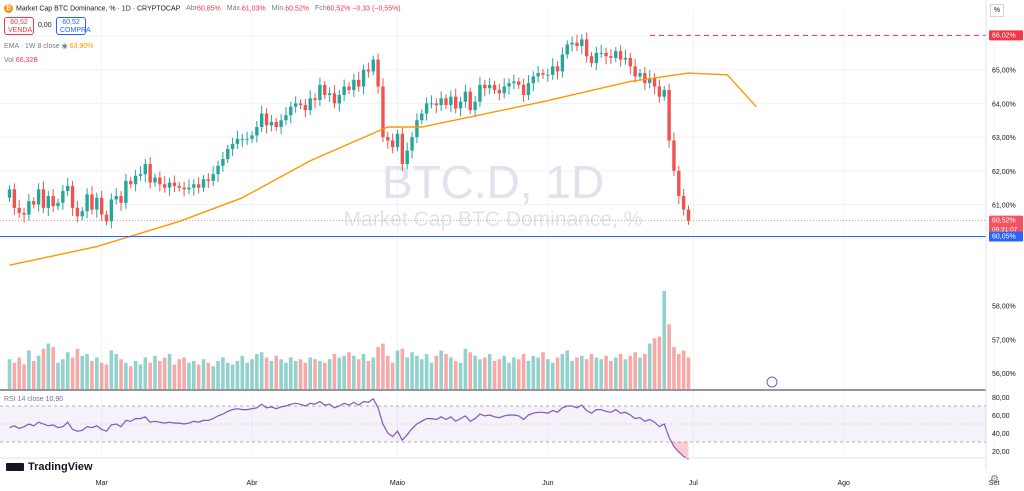 The height and width of the screenshot is (491, 1024). What do you see at coordinates (1004, 172) in the screenshot?
I see `price-tick-label: 62,00%` at bounding box center [1004, 172].